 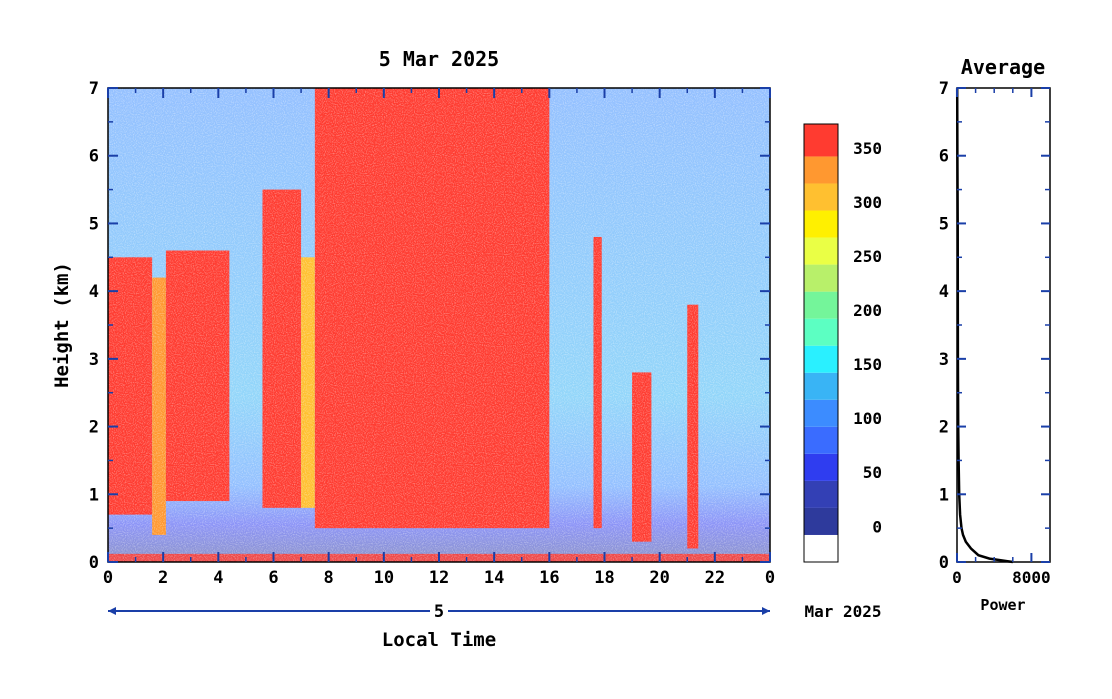 I want to click on date-axis-month-label: Mar 2025, so click(x=842, y=611).